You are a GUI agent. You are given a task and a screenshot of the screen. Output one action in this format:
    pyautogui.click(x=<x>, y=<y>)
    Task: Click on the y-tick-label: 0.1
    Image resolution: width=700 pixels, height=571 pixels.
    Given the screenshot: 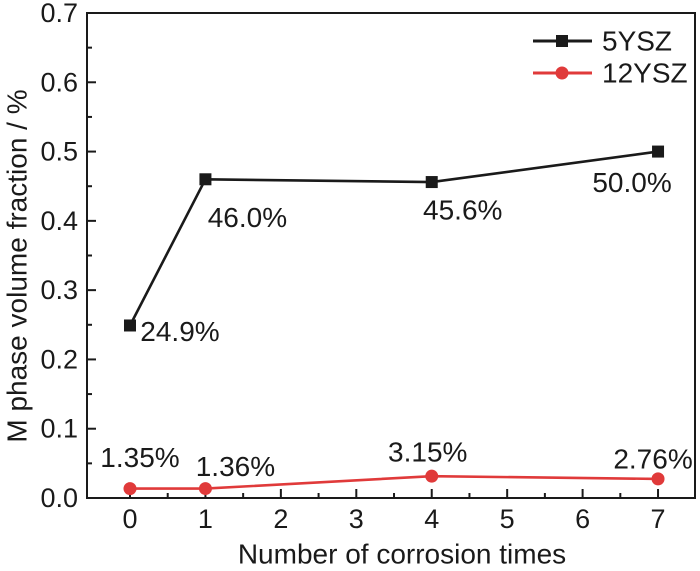 What is the action you would take?
    pyautogui.click(x=59, y=429)
    